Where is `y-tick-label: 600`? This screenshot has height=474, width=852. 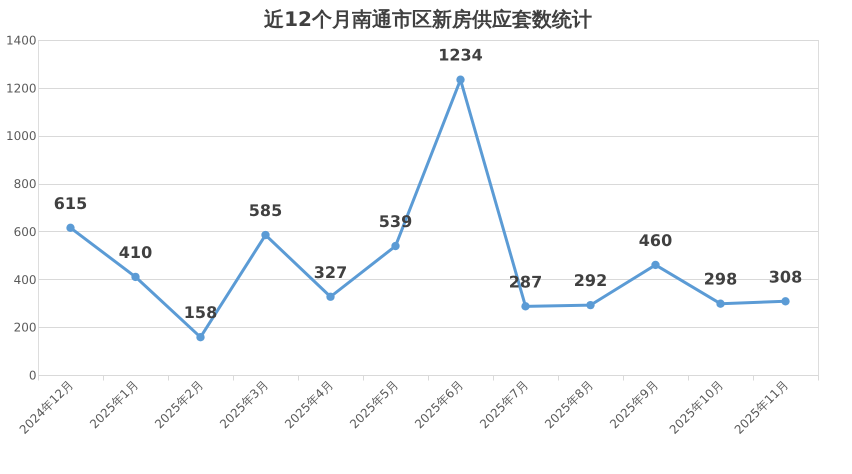 y-tick-label: 600 is located at coordinates (25, 231).